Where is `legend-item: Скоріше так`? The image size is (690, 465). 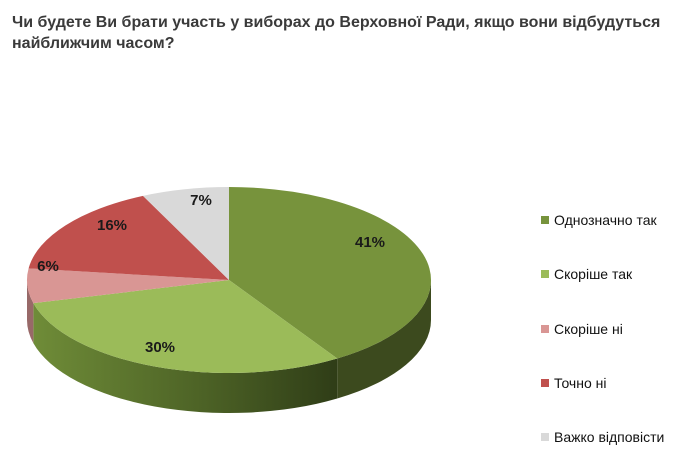
legend-item: Скоріше так is located at coordinates (586, 274).